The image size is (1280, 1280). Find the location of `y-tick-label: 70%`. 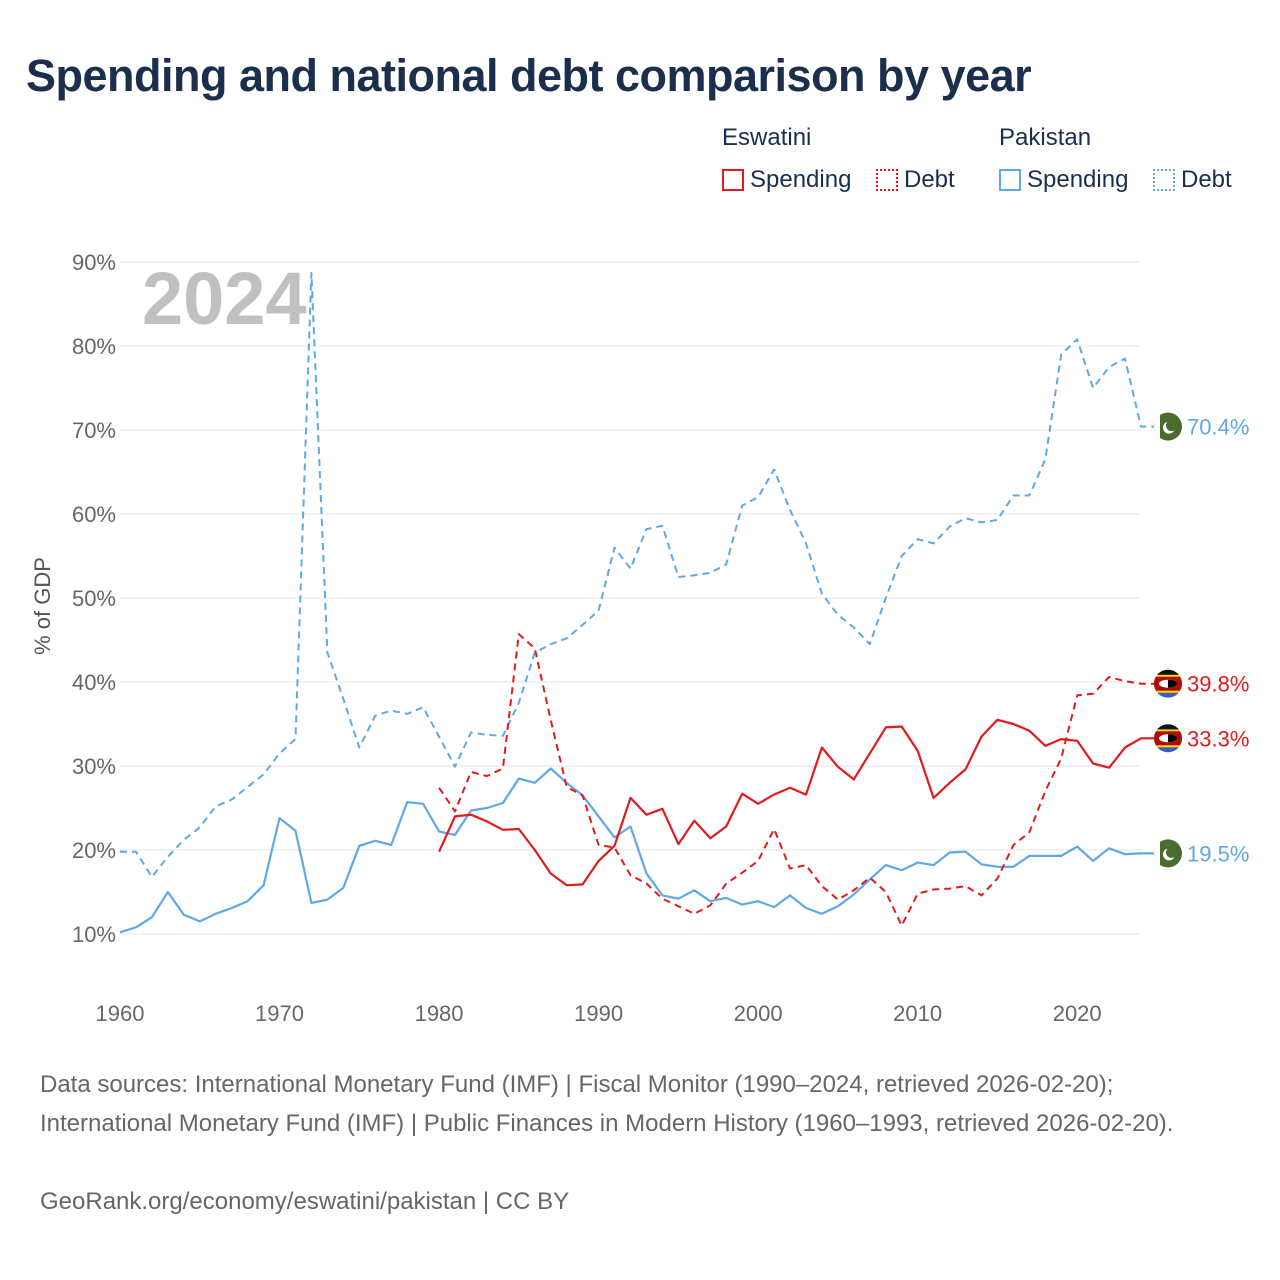

y-tick-label: 70% is located at coordinates (94, 430).